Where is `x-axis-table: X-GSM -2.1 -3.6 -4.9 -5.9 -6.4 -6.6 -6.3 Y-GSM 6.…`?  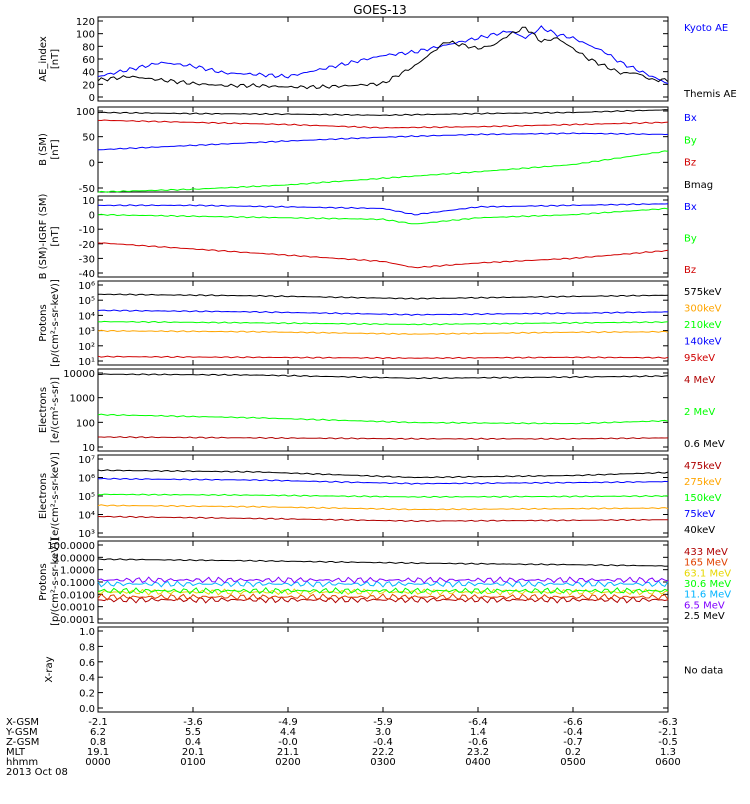
x-axis-table: X-GSM -2.1 -3.6 -4.9 -5.9 -6.4 -6.6 -6.3 Y-GSM 6.… is located at coordinates (343, 747).